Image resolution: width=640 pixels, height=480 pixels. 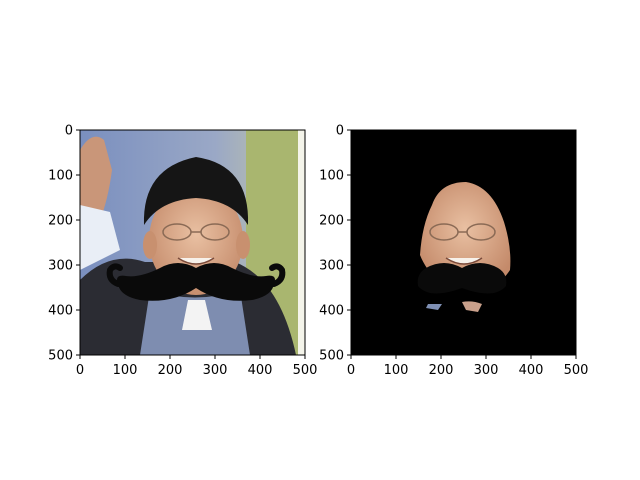 What do you see at coordinates (60, 356) in the screenshot?
I see `y-tick-label-left-5: 500` at bounding box center [60, 356].